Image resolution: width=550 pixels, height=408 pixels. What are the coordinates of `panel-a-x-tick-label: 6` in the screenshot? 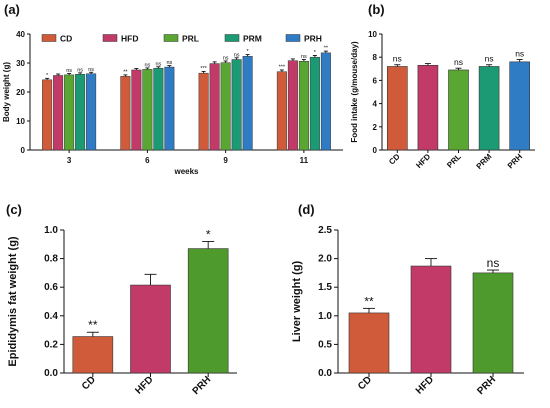 It's located at (147, 160).